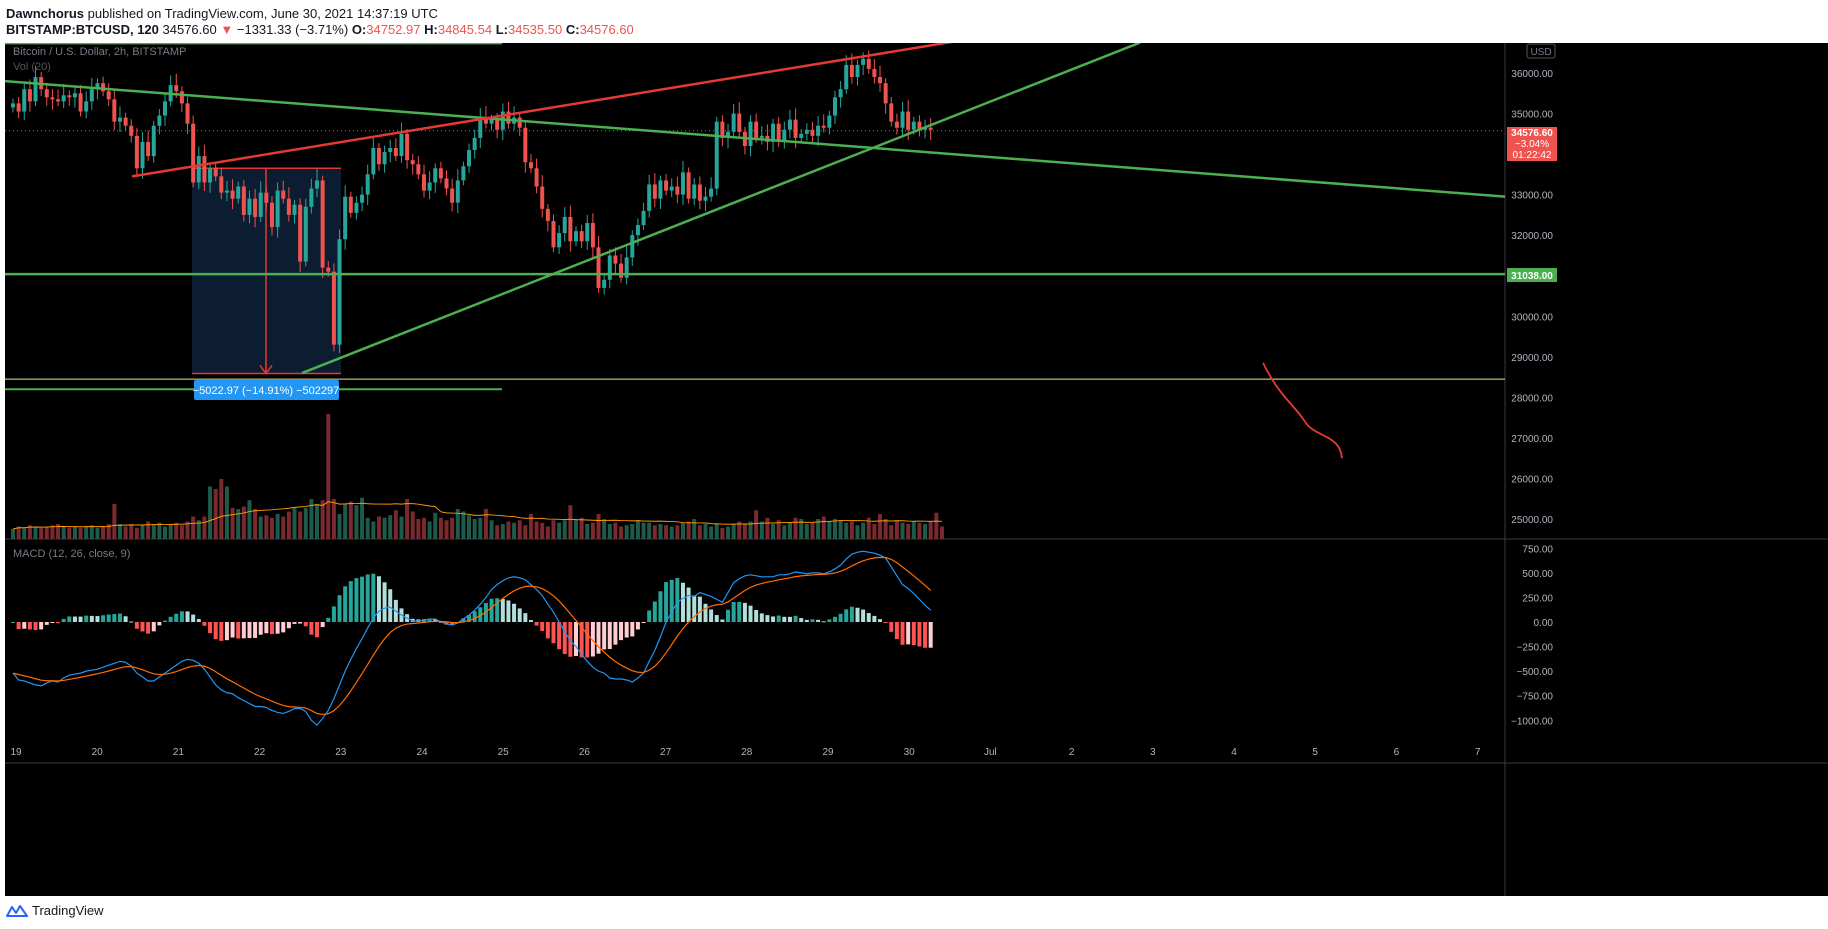 The height and width of the screenshot is (929, 1828). I want to click on last-price-value: 34576.60, so click(1532, 133).